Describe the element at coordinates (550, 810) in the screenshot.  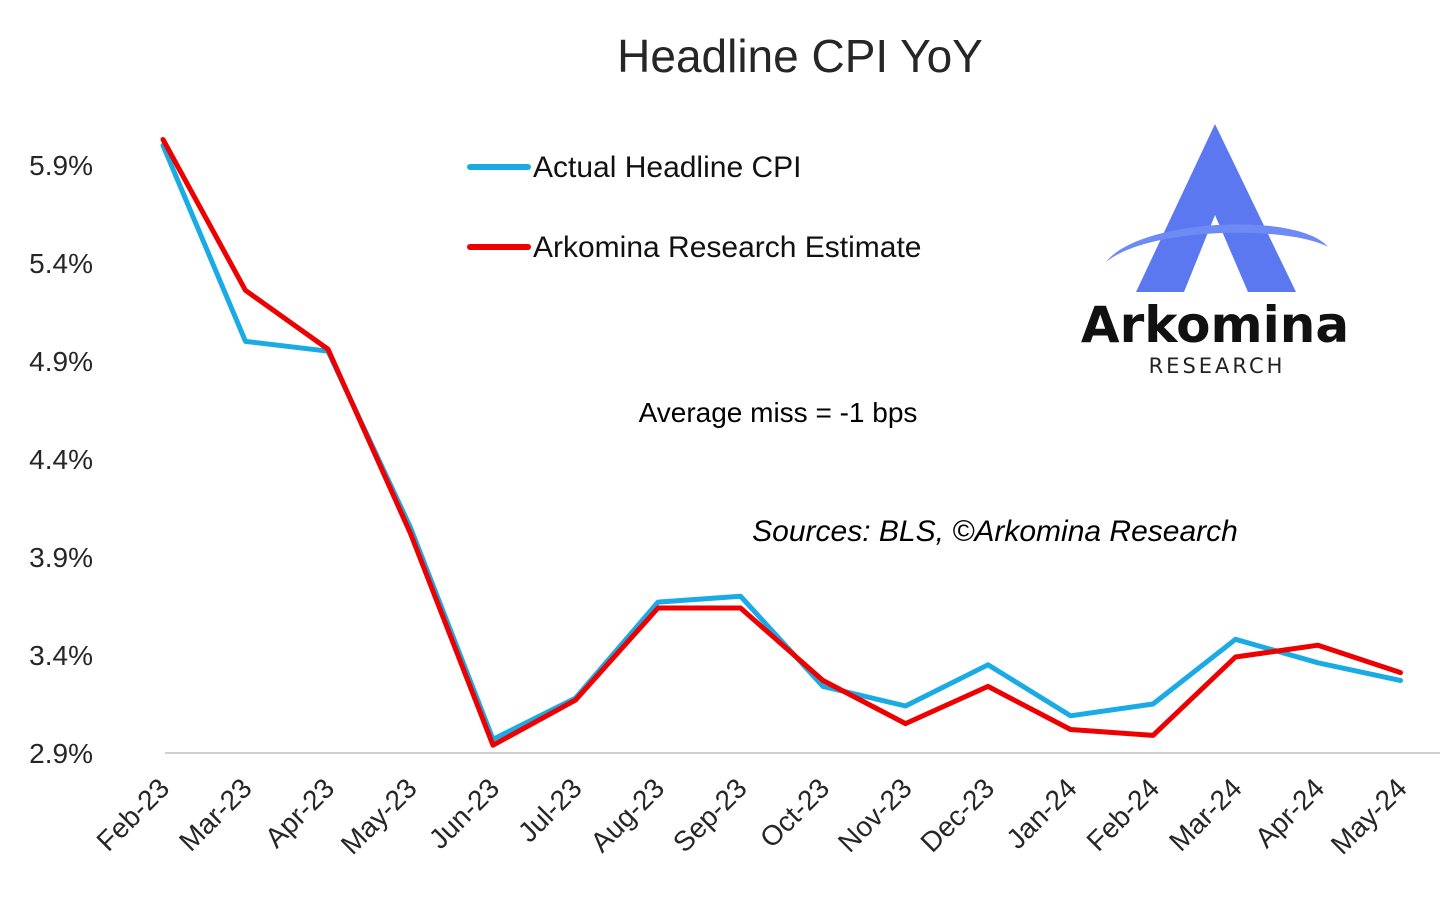
I see `x-tick-label: Jul-23` at that location.